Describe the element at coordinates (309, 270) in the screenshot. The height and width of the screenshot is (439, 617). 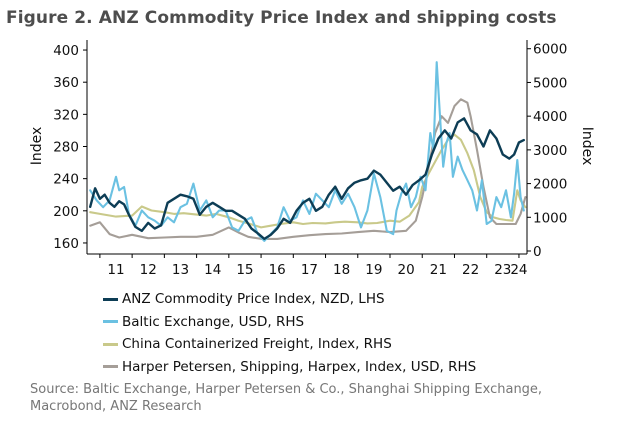
I see `x-tick-label: 17` at that location.